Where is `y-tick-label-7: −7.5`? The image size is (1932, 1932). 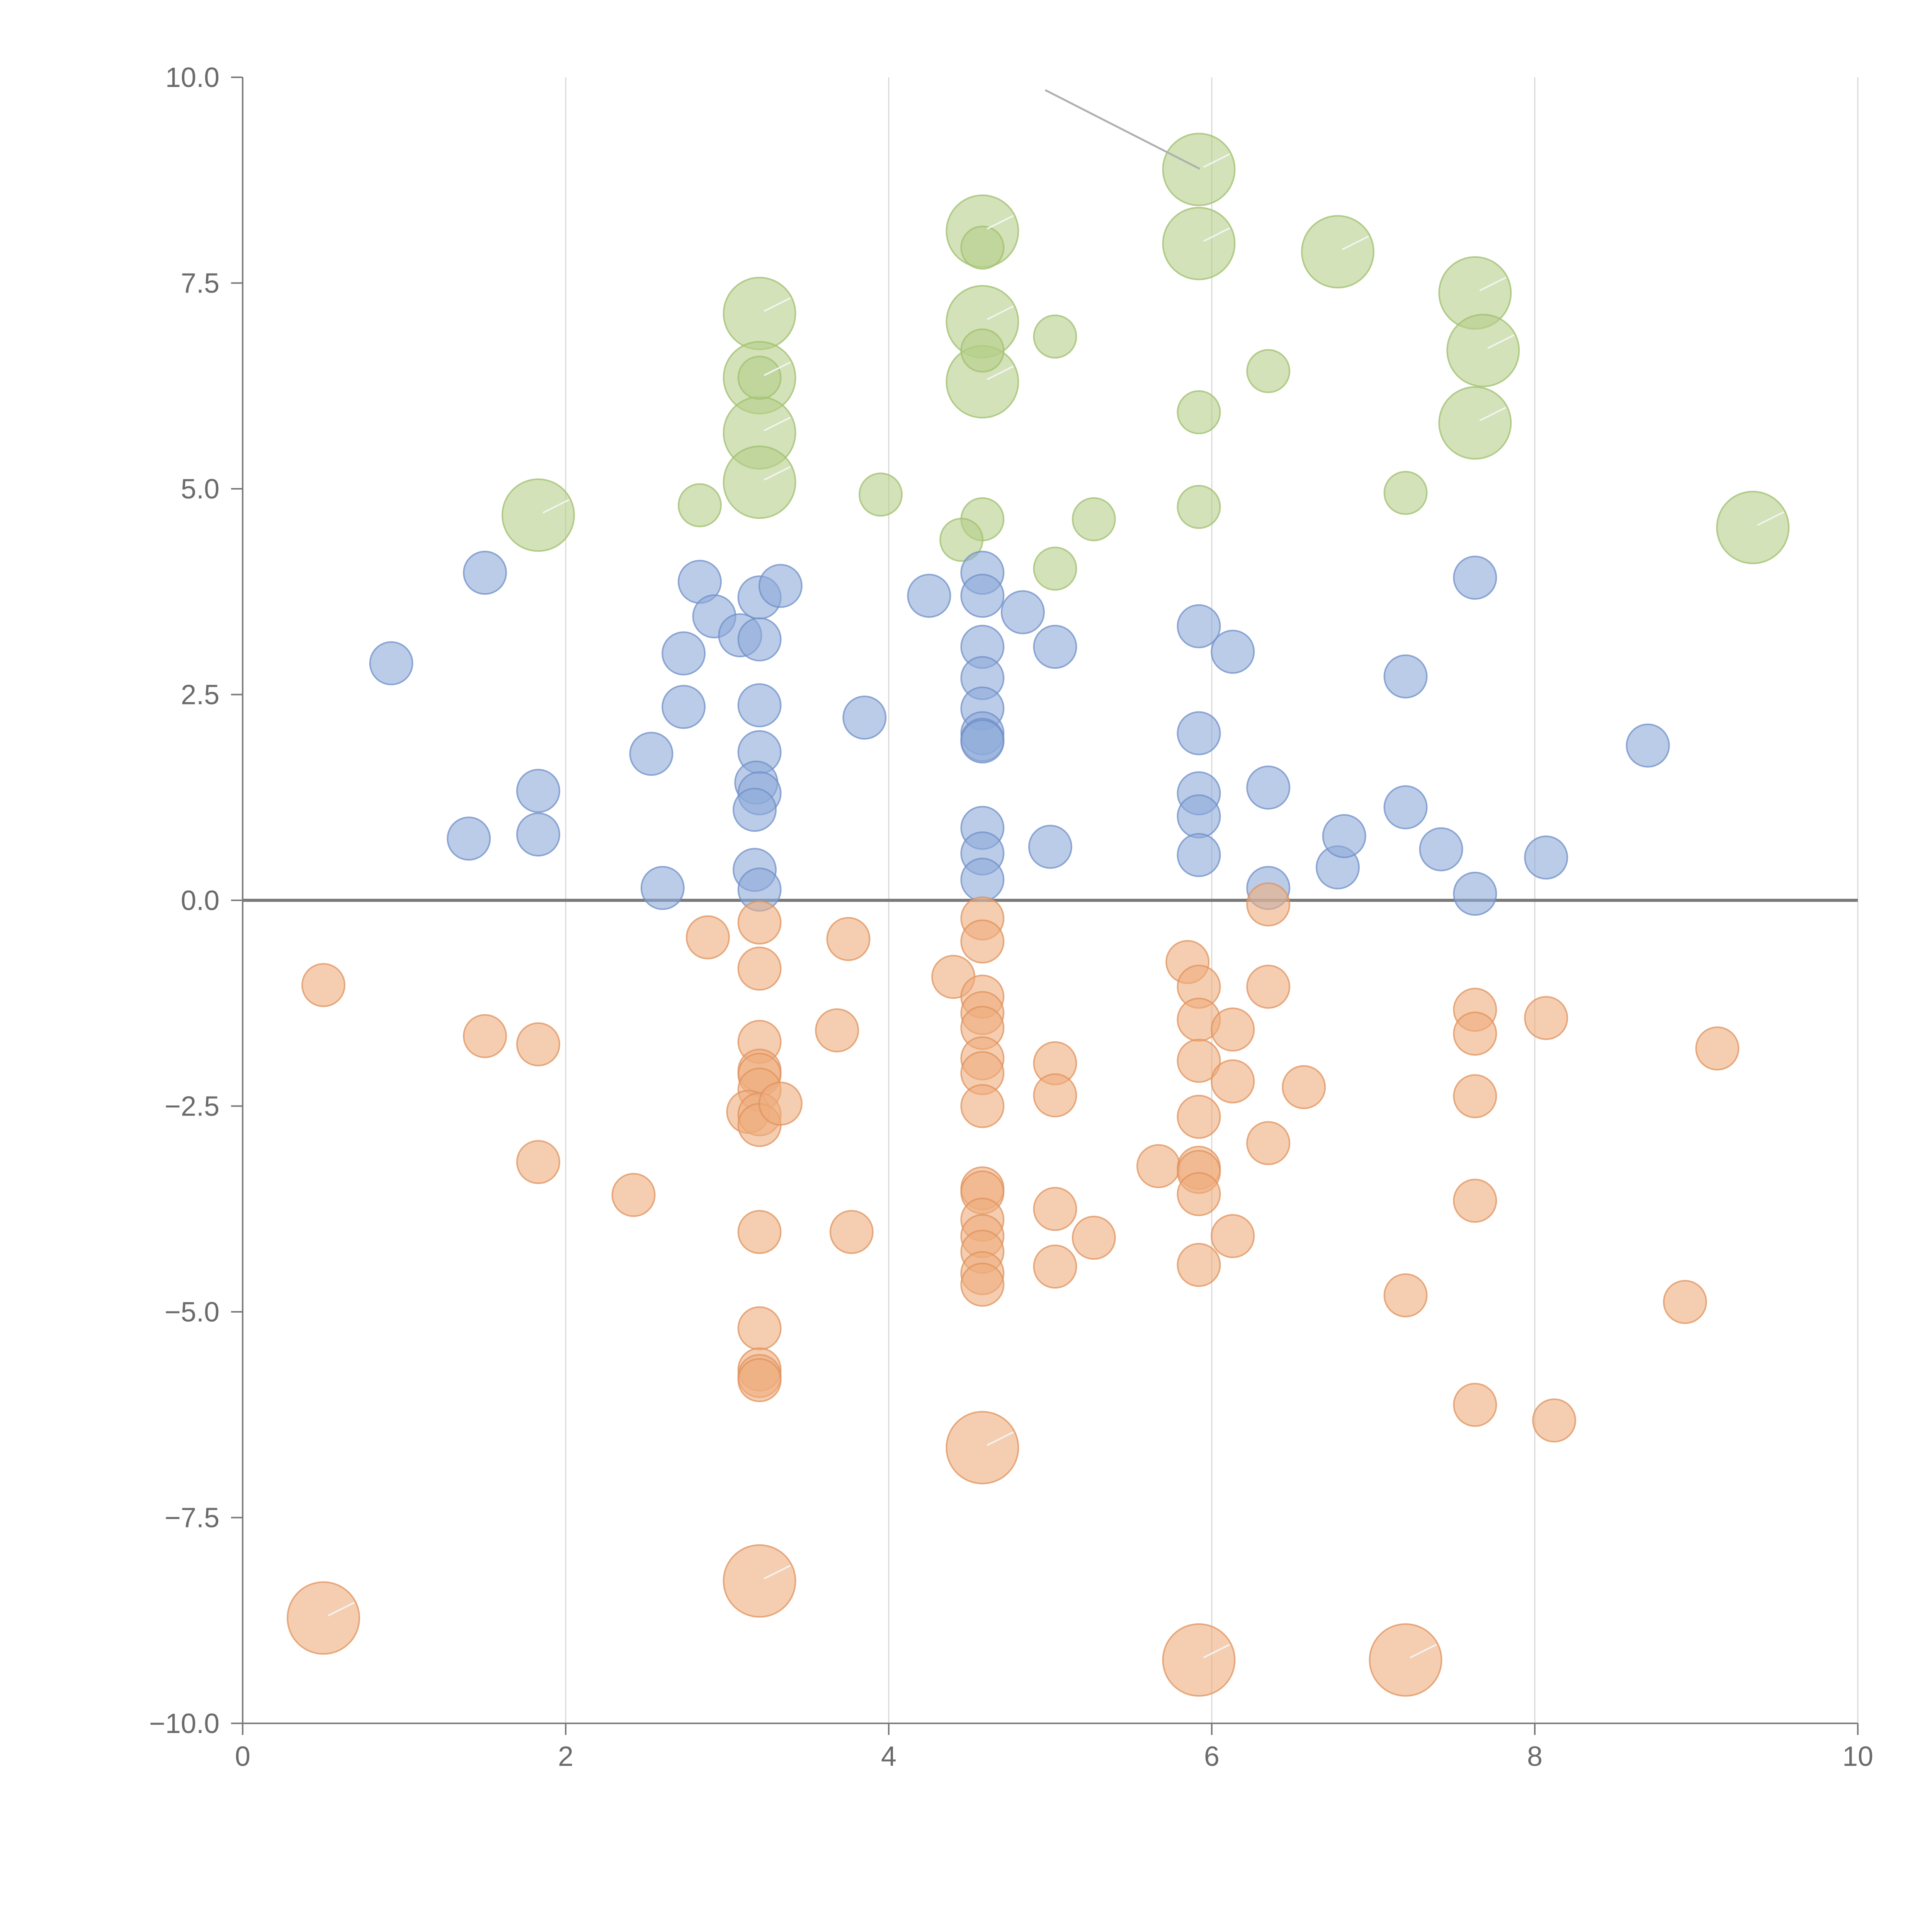 y-tick-label-7: −7.5 is located at coordinates (192, 1518).